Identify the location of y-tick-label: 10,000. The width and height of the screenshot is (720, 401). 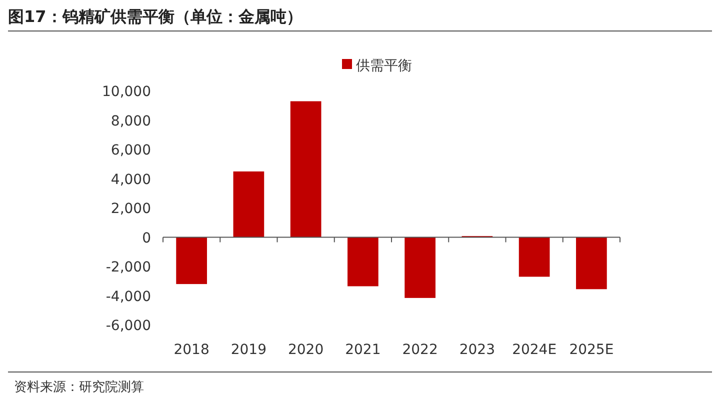
(126, 92).